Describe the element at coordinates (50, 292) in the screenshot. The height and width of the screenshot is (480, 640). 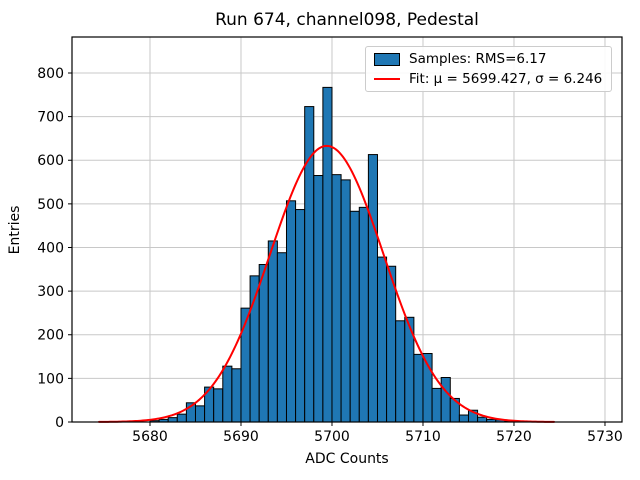
I see `y-tick-label: 300` at that location.